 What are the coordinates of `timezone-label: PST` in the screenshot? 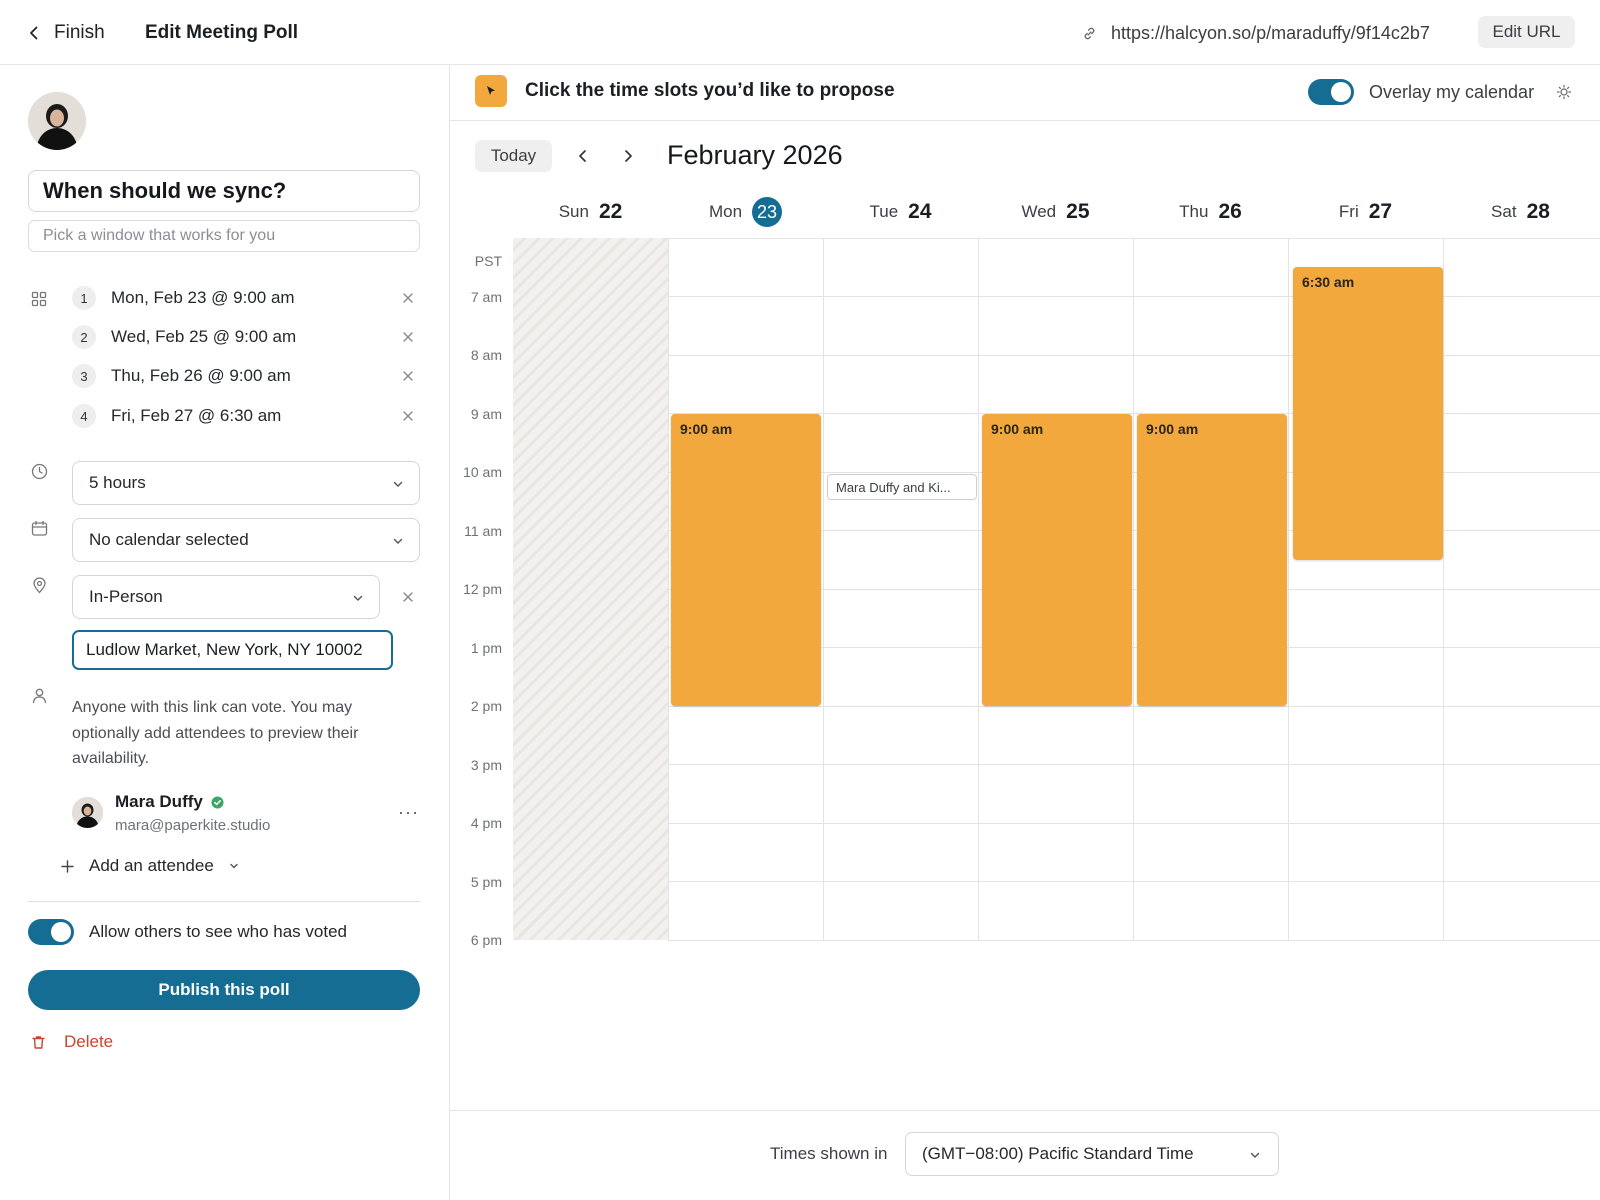 It's located at (488, 261).